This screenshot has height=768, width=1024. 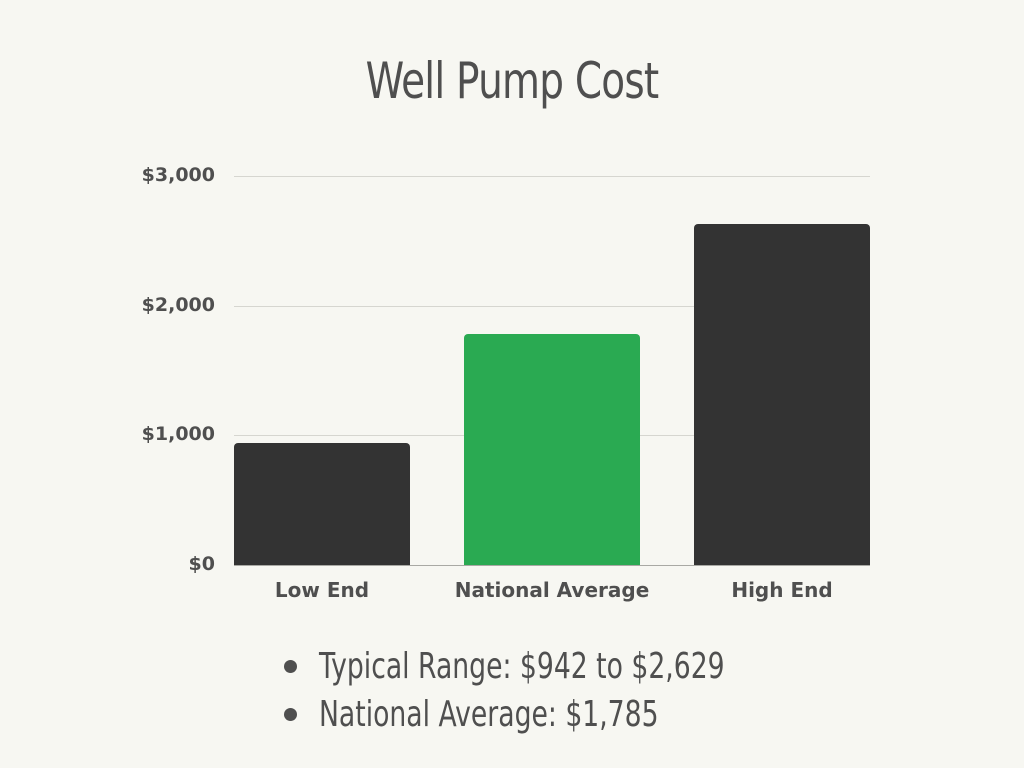 I want to click on y-tick-label: $0, so click(x=201, y=564).